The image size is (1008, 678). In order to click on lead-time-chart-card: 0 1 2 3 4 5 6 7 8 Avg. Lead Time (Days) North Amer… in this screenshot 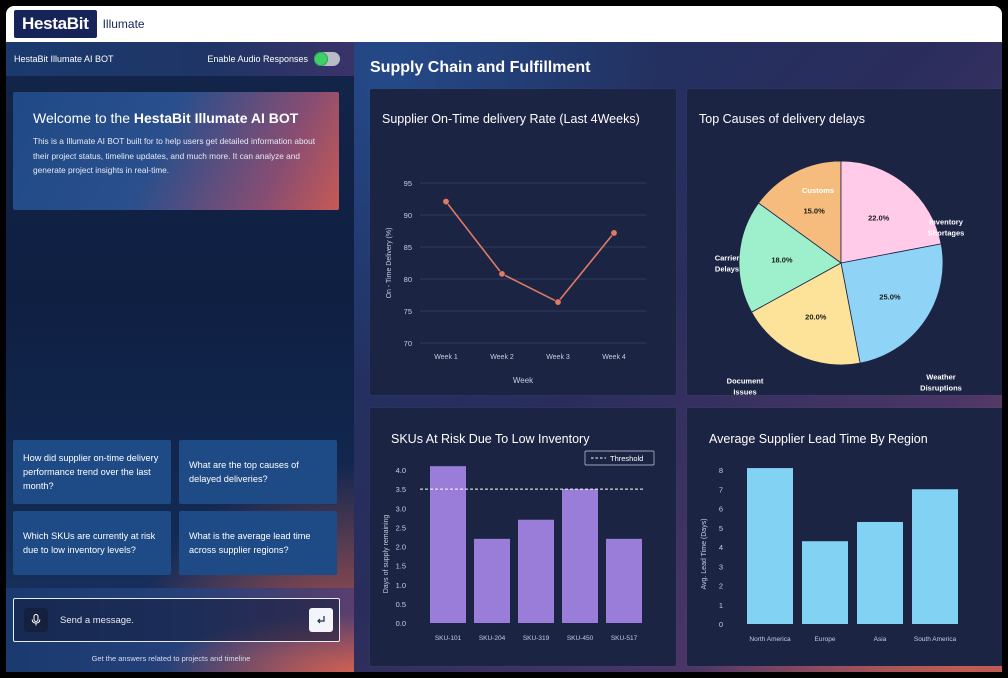, I will do `click(844, 537)`.